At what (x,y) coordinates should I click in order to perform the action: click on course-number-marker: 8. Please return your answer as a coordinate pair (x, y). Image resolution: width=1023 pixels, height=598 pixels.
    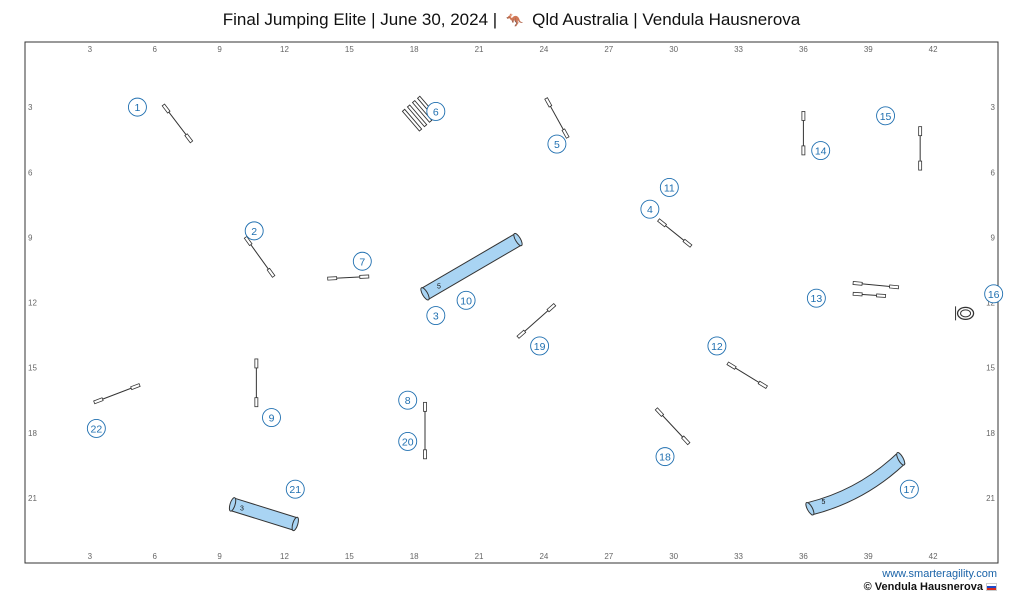
    Looking at the image, I should click on (408, 400).